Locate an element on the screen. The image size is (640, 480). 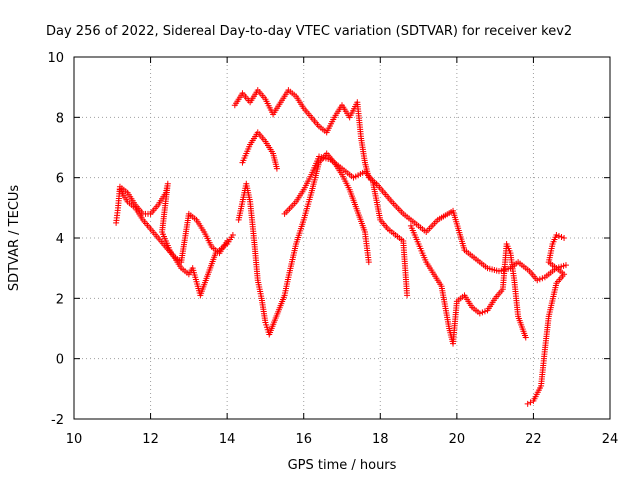
y-tick-label: 10 is located at coordinates (55, 58).